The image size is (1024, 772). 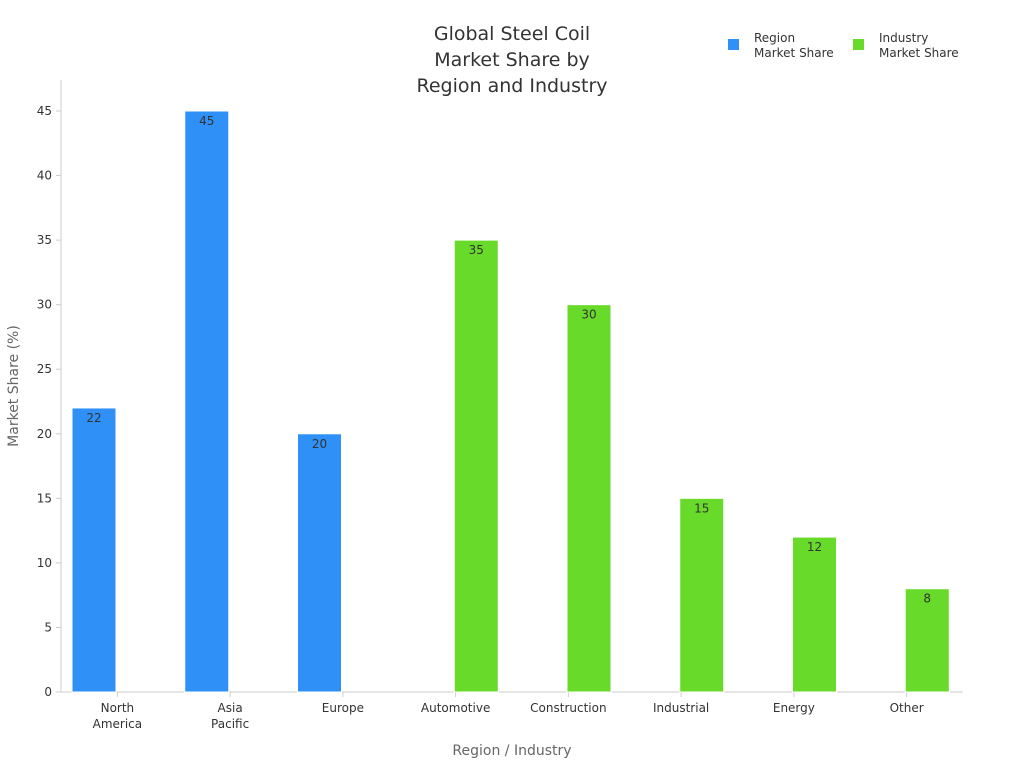 What do you see at coordinates (568, 708) in the screenshot?
I see `x-tick-label: Construction` at bounding box center [568, 708].